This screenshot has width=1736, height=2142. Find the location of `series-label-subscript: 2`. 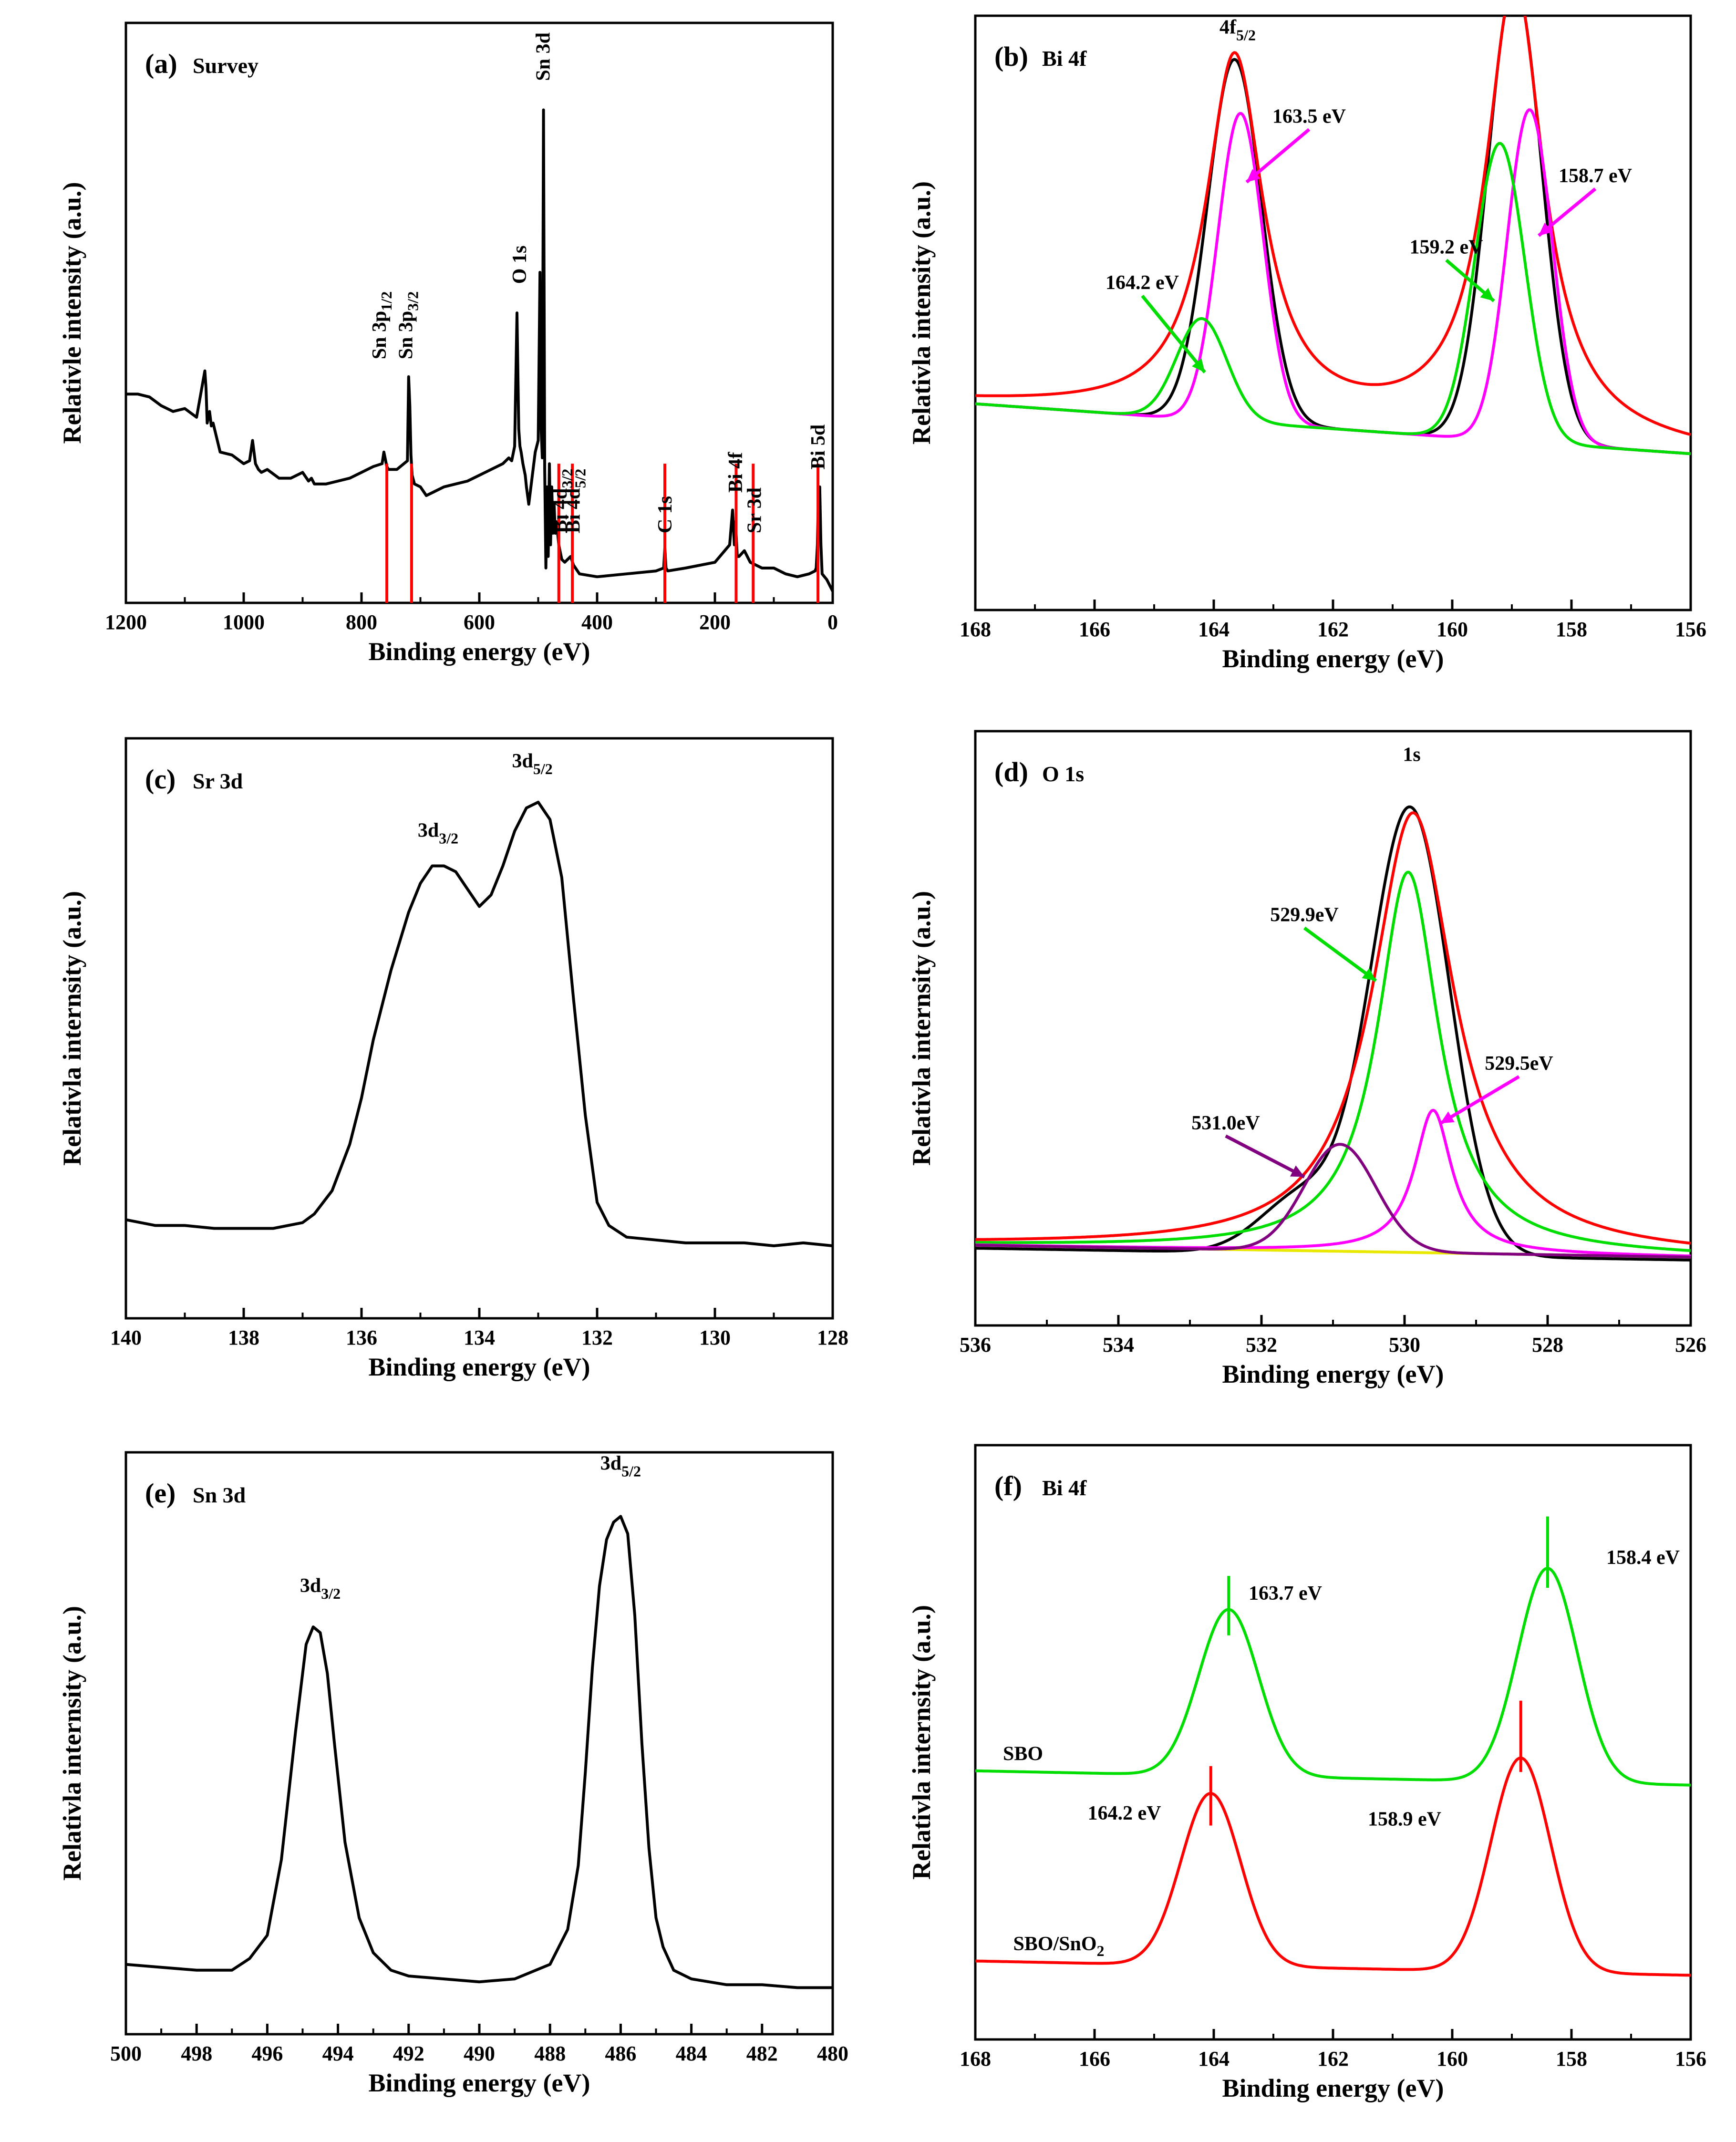

series-label-subscript: 2 is located at coordinates (1101, 1950).